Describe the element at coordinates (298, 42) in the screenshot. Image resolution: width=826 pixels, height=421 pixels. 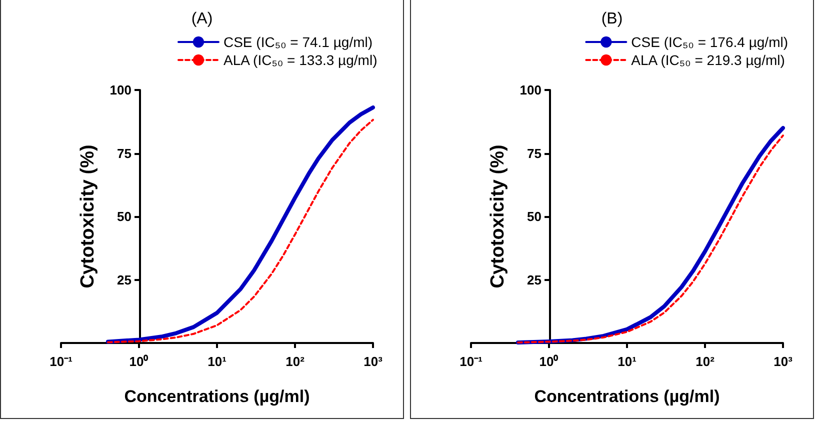
I see `legend-label: CSE (IC₅₀ = 74.1 µg/ml)` at that location.